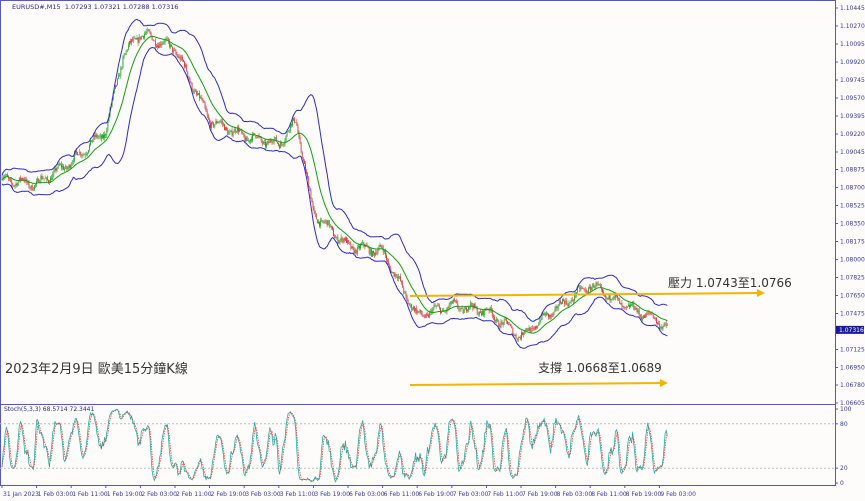  Describe the element at coordinates (850, 329) in the screenshot. I see `current-price-tag` at that location.